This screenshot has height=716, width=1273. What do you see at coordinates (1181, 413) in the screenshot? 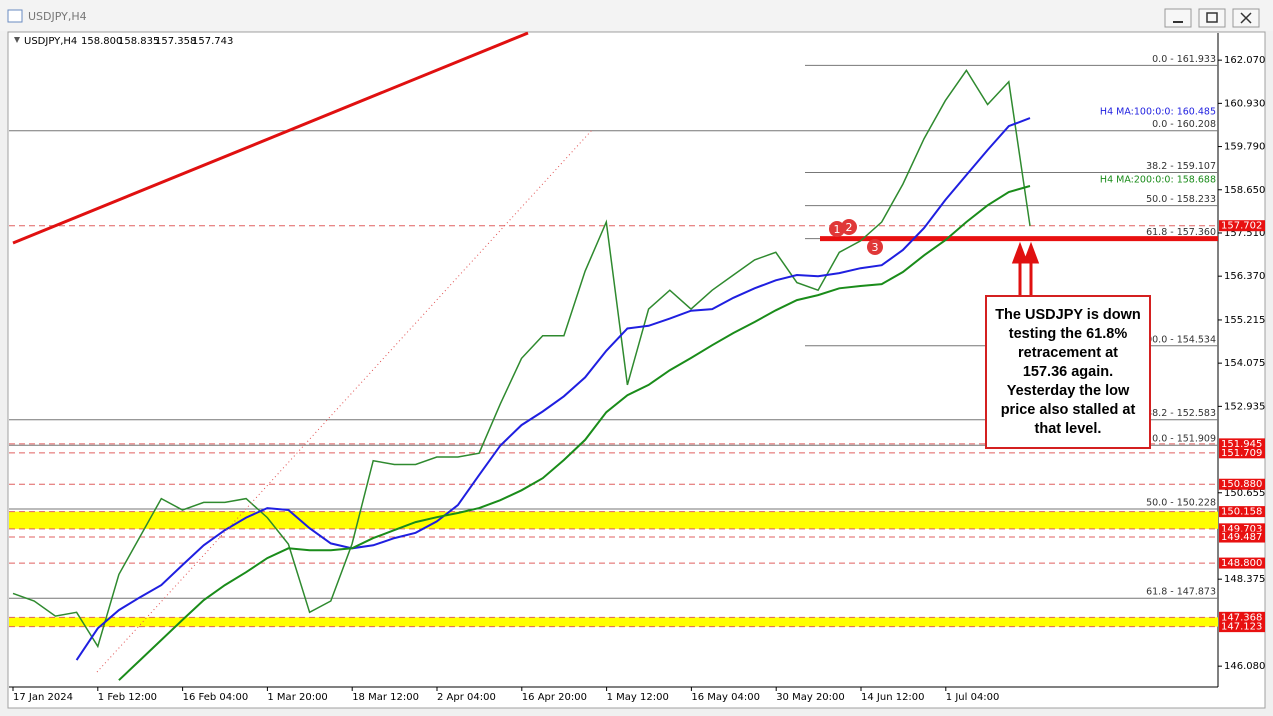
I see `fib-label: 38.2 - 152.583` at bounding box center [1181, 413].